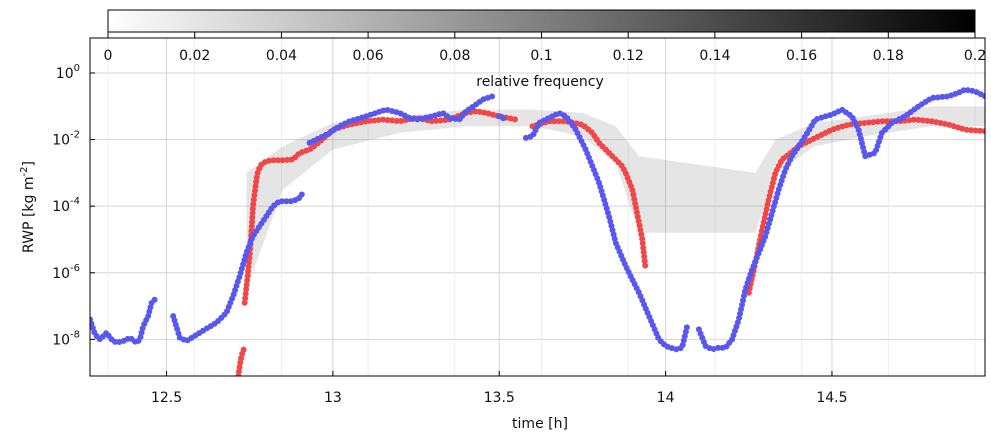 The image size is (991, 437). Describe the element at coordinates (888, 56) in the screenshot. I see `colorbar-tick-label: 0.18` at that location.